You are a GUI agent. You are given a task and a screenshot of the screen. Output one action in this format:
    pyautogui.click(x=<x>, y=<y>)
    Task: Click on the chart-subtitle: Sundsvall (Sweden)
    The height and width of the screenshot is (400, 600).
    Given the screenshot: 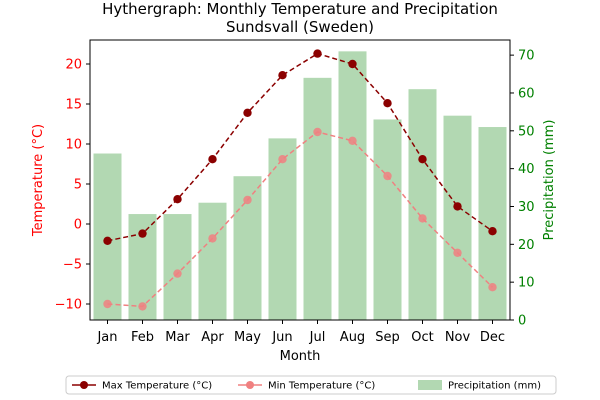 What is the action you would take?
    pyautogui.click(x=300, y=27)
    